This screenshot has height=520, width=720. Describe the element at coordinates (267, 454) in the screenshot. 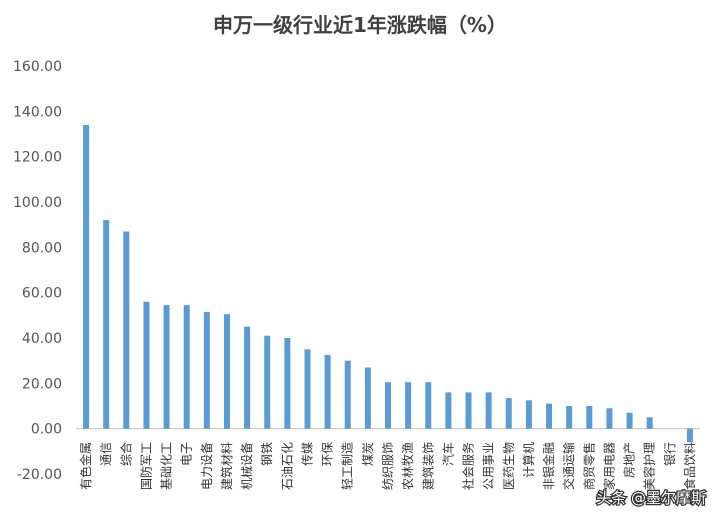

I see `x-tick-label: 钢铁` at that location.